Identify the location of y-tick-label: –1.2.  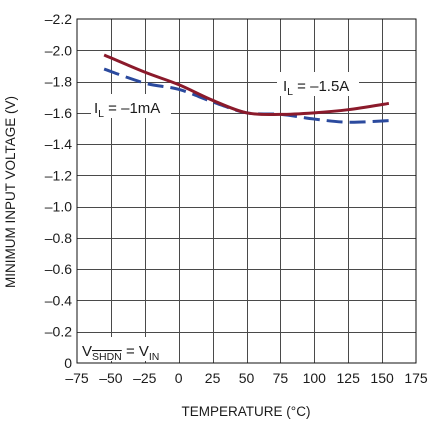
(58, 175).